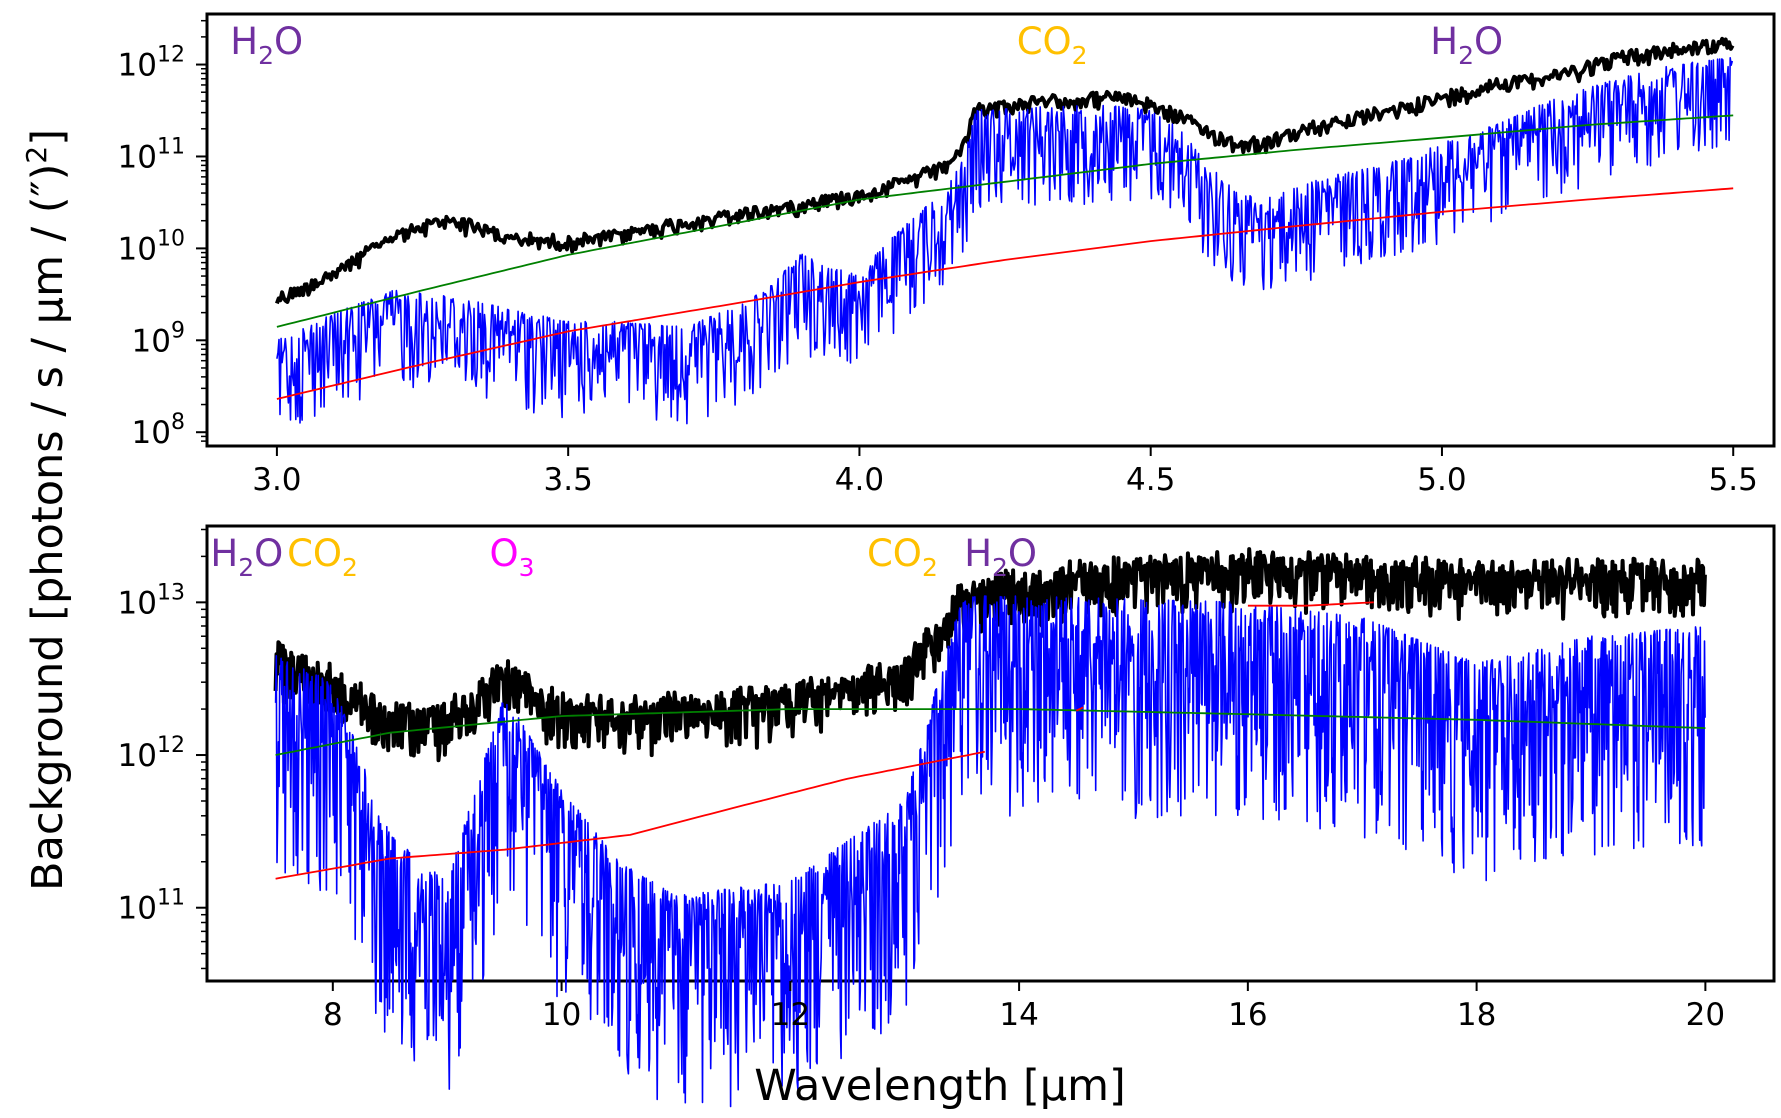  I want to click on x-tick-label: 5.5, so click(1733, 480).